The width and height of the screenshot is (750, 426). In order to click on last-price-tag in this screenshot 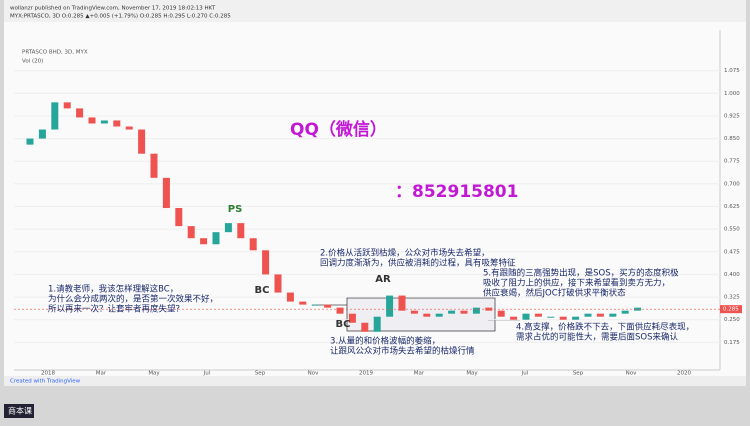, I will do `click(731, 309)`.